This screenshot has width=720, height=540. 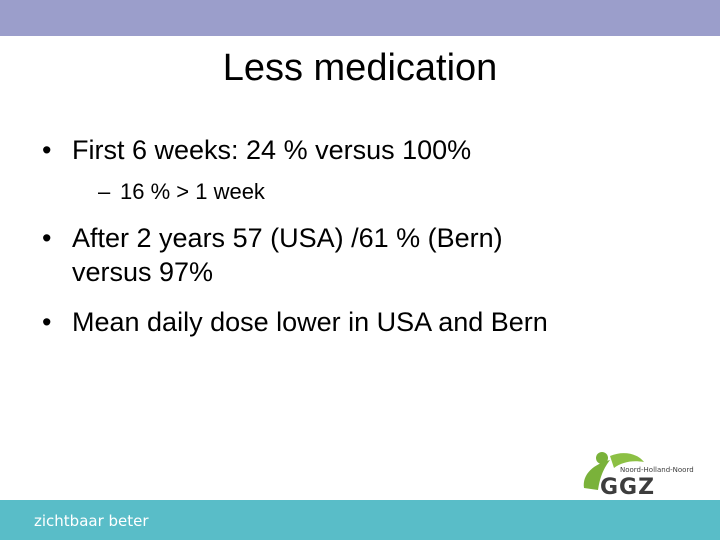 I want to click on bullet-text: Mean daily dose lower in USA and Bern, so click(x=310, y=322).